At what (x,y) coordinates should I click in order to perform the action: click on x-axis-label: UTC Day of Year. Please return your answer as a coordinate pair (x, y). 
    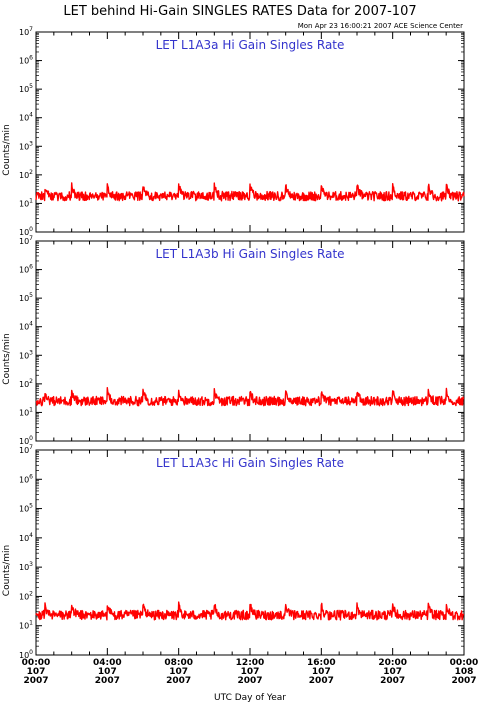
    Looking at the image, I should click on (250, 698).